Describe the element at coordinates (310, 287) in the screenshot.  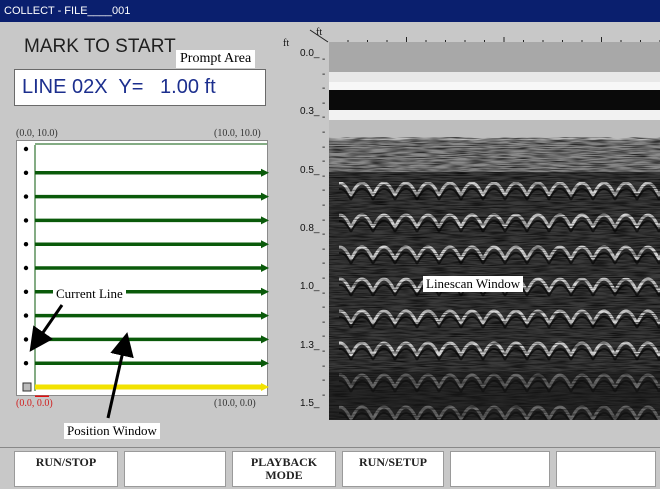
I see `depth-tick-label: 1.0_` at that location.